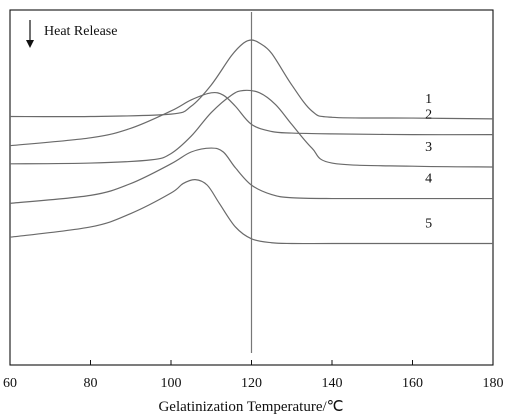  What do you see at coordinates (428, 162) in the screenshot?
I see `curve-labels: 12 3 4 5` at bounding box center [428, 162].